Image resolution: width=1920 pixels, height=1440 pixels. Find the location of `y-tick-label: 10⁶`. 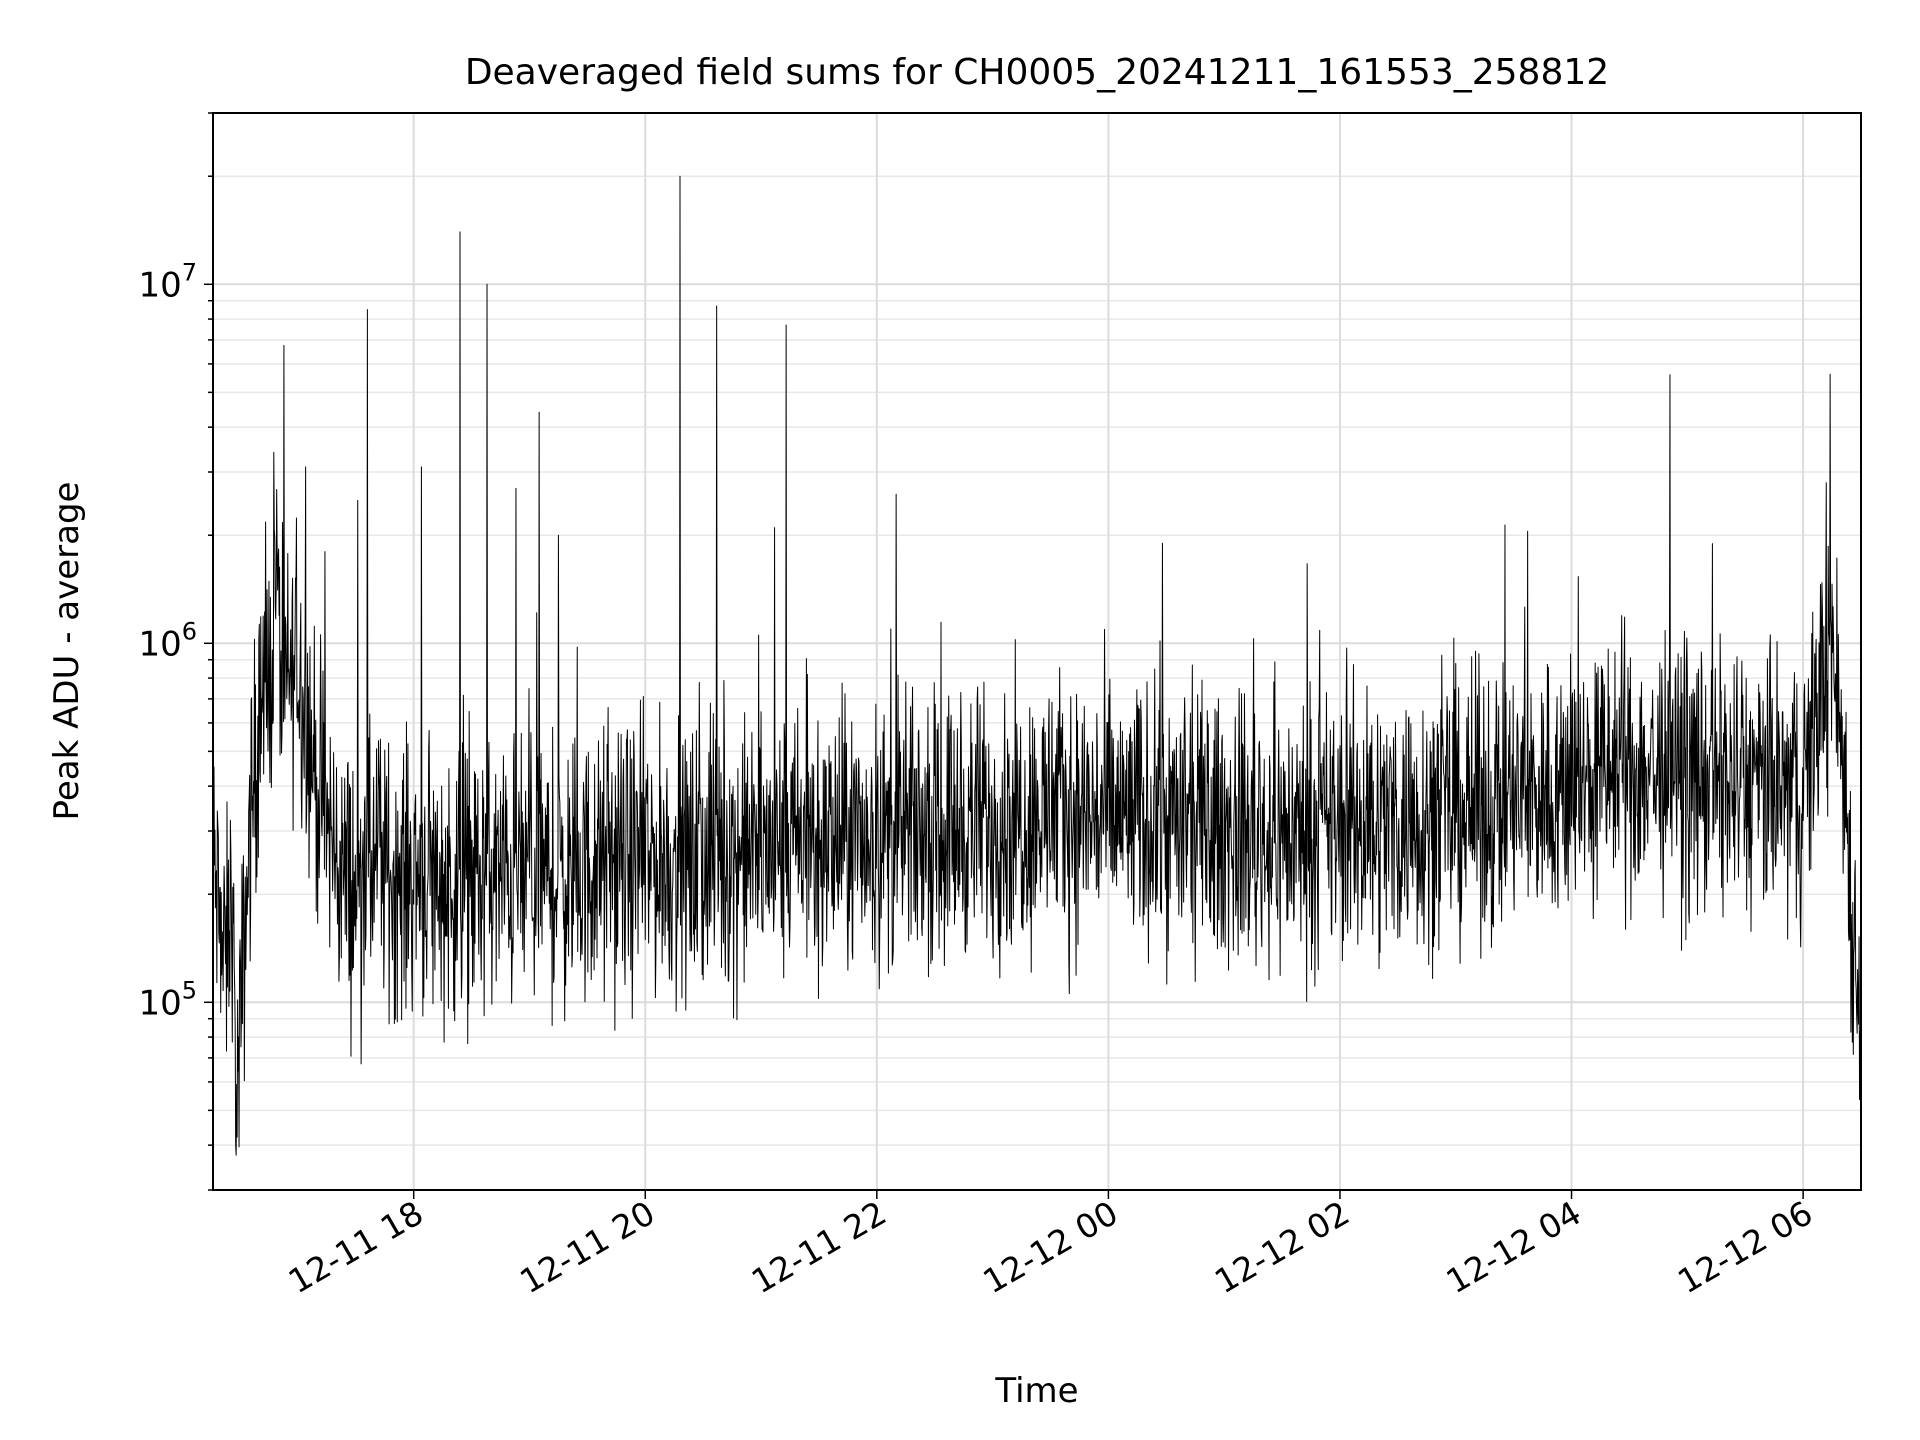

y-tick-label: 10⁶ is located at coordinates (167, 640).